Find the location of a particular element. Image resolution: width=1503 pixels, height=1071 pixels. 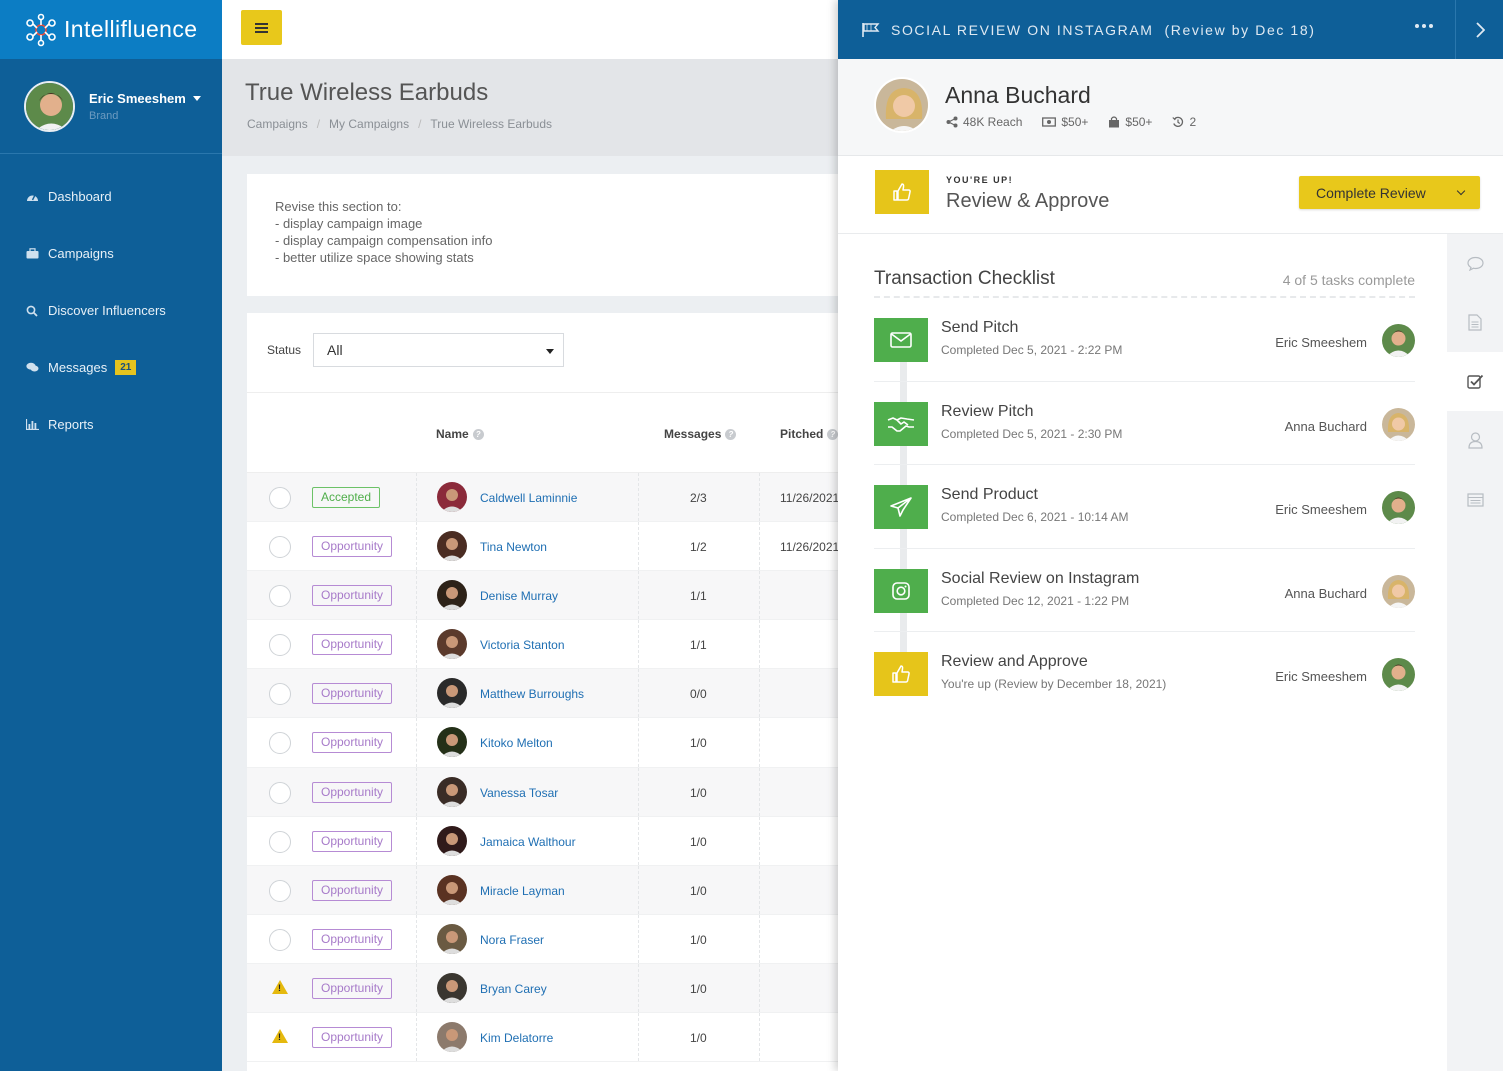

table-row: Opportunity Tina Newton 1/2 11/26/2021 is located at coordinates (542, 547).